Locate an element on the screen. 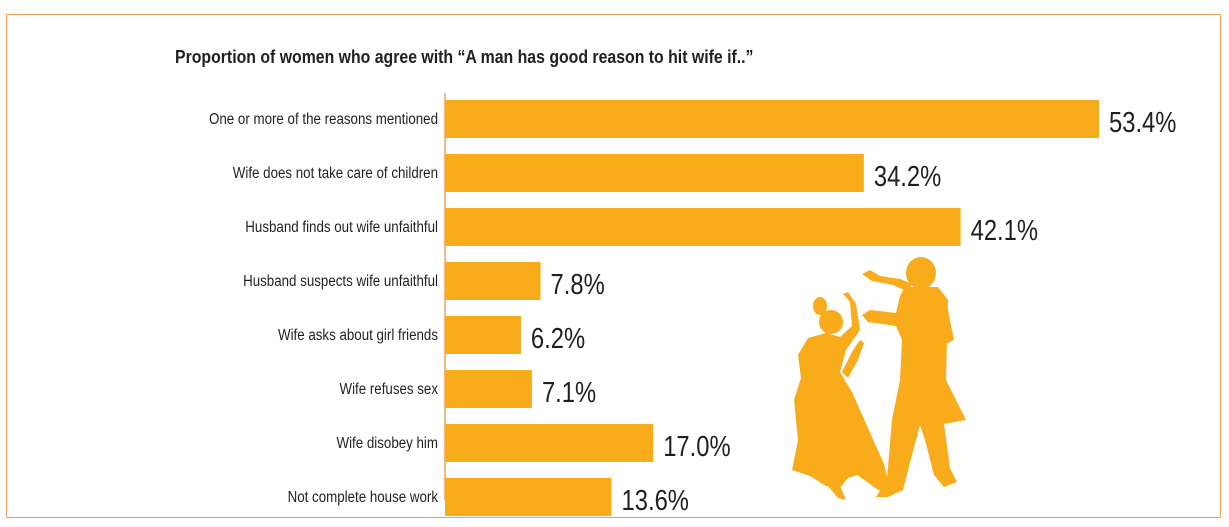 The image size is (1229, 527). man-silhouette is located at coordinates (914, 377).